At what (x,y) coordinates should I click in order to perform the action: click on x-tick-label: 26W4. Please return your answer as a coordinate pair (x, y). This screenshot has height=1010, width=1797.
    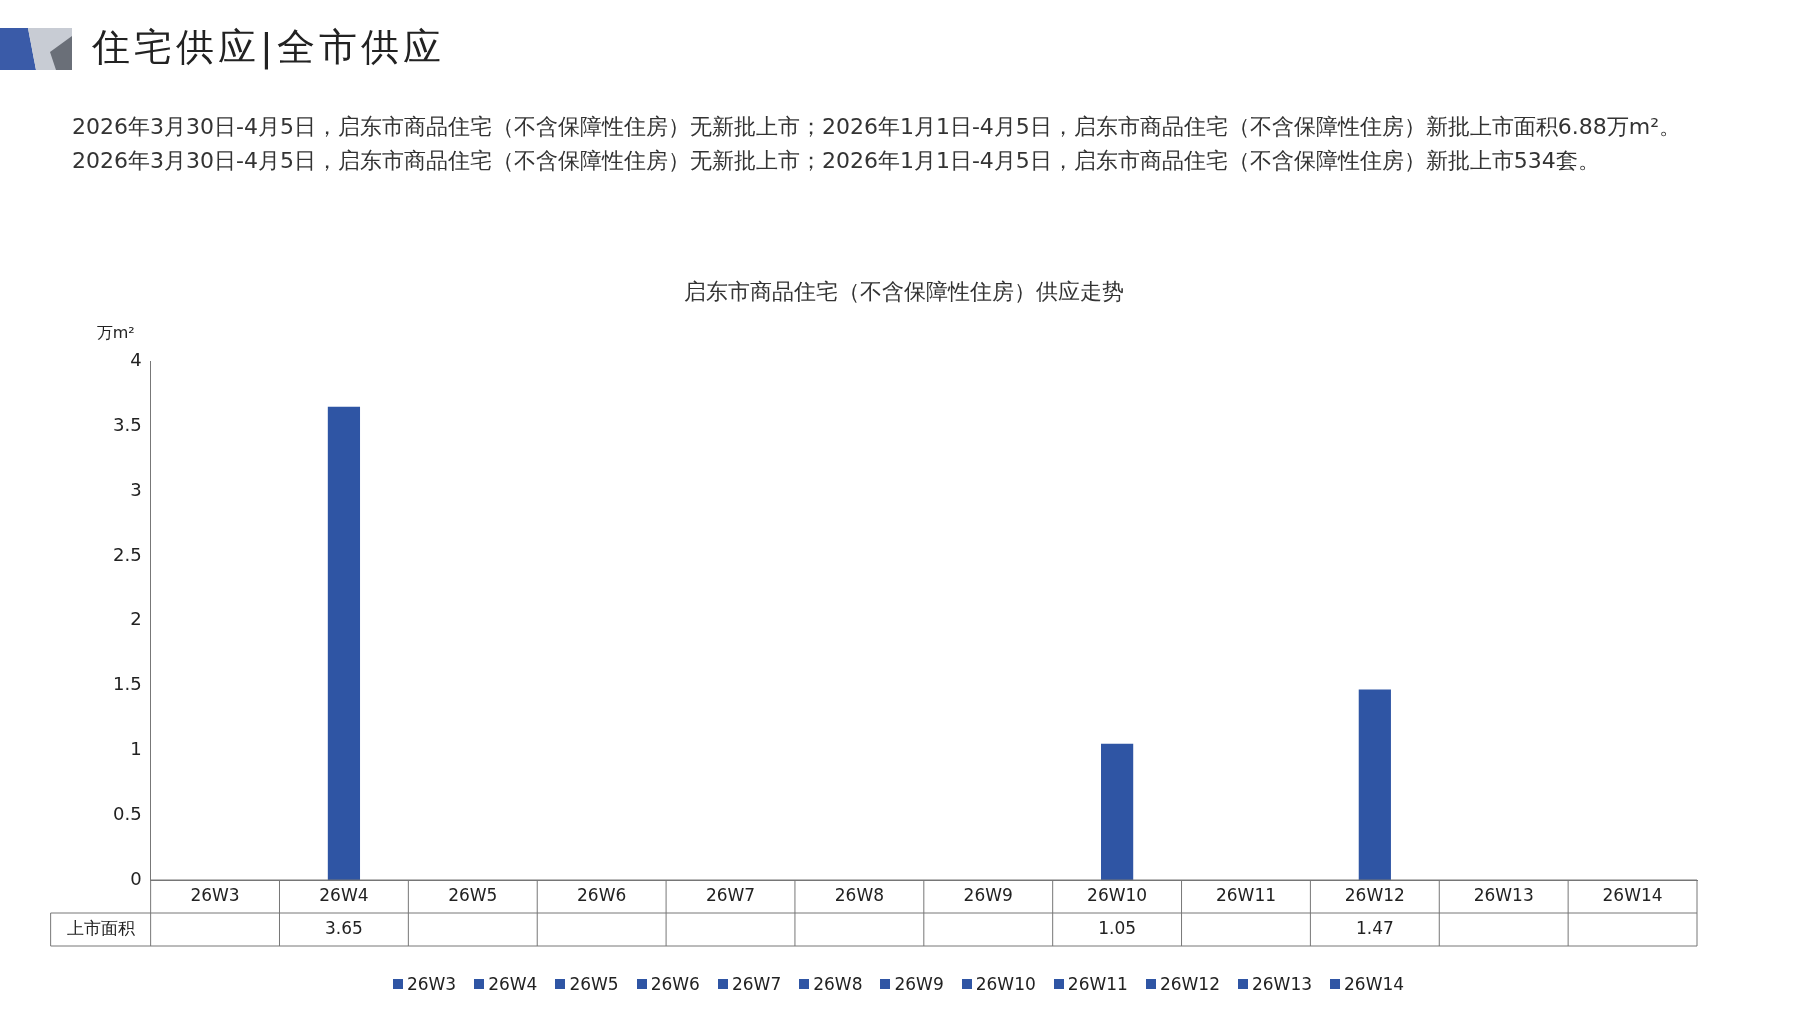
    Looking at the image, I should click on (344, 894).